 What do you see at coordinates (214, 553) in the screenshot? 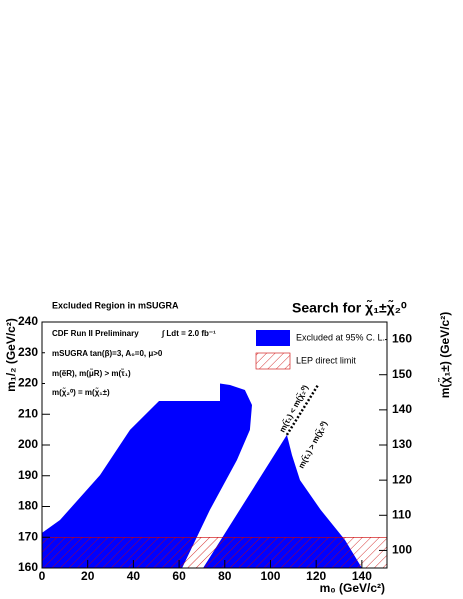
I see `lep-limit-region` at bounding box center [214, 553].